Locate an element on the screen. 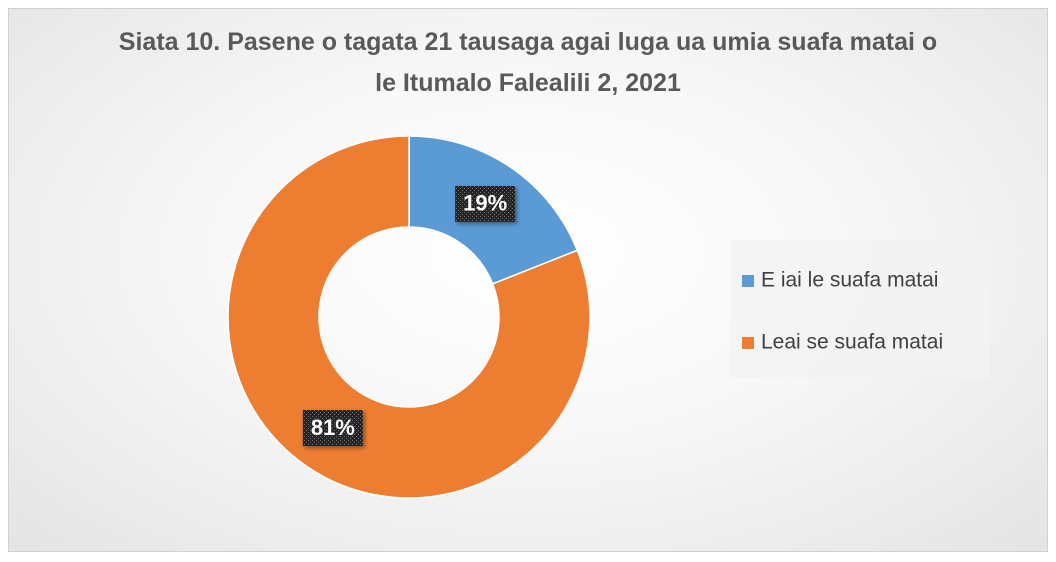 The width and height of the screenshot is (1056, 562). legend-label: E iai le suafa matai is located at coordinates (849, 280).